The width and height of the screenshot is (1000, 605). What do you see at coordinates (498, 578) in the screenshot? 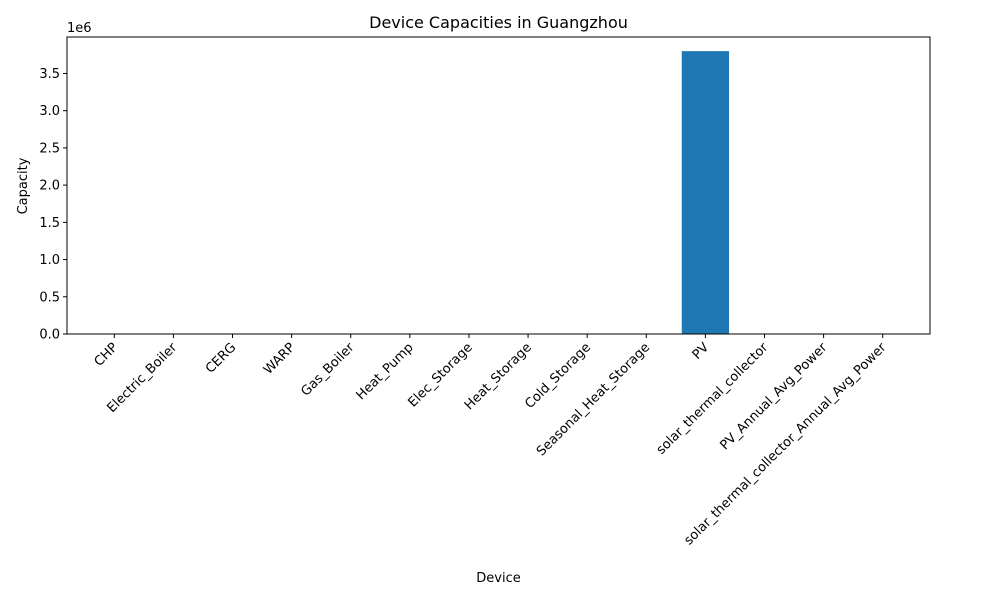
I see `x-axis-label: Device` at bounding box center [498, 578].